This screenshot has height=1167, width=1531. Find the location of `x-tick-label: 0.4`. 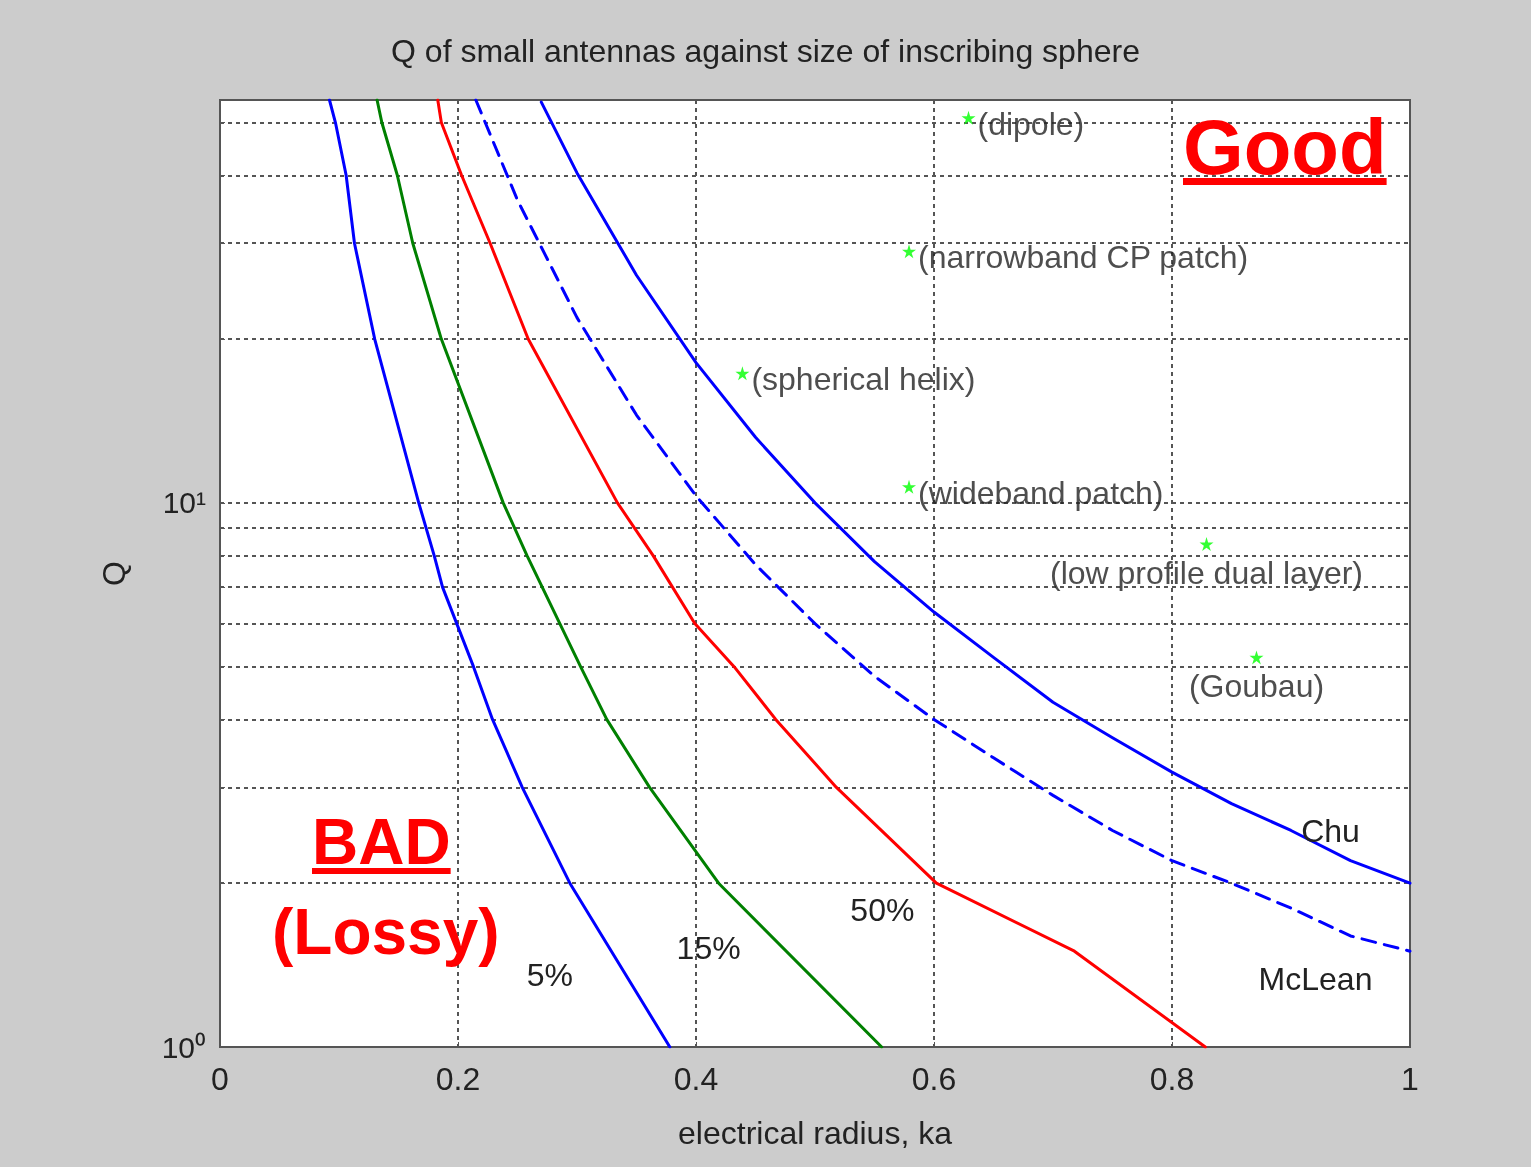

x-tick-label: 0.4 is located at coordinates (696, 1079).